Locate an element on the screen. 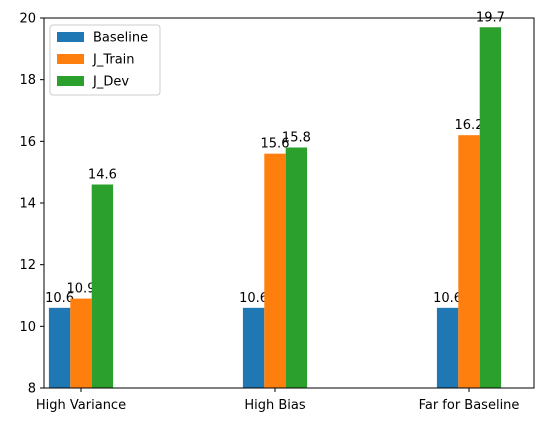 This screenshot has width=543, height=422. y-tick-label: 16 is located at coordinates (27, 142).